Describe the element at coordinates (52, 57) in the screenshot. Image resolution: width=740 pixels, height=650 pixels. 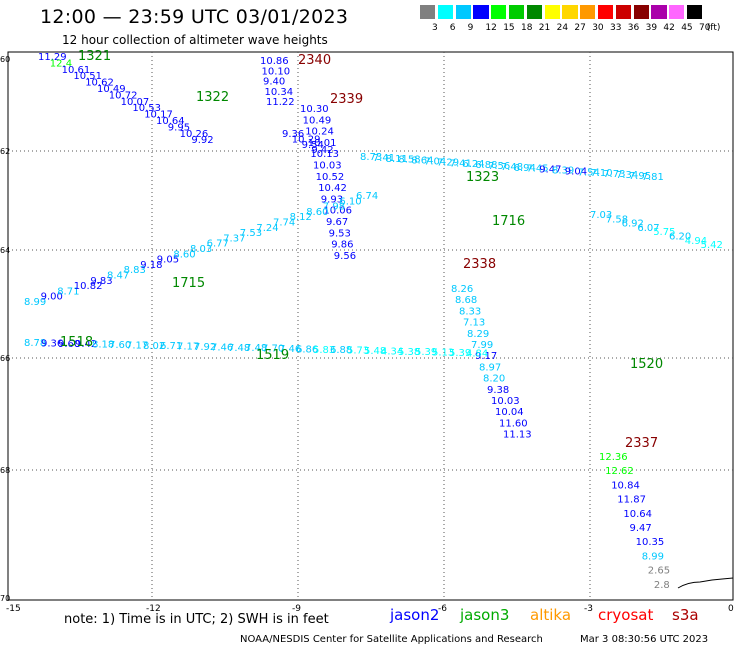
I see `wave-height-value: 11.29` at that location.